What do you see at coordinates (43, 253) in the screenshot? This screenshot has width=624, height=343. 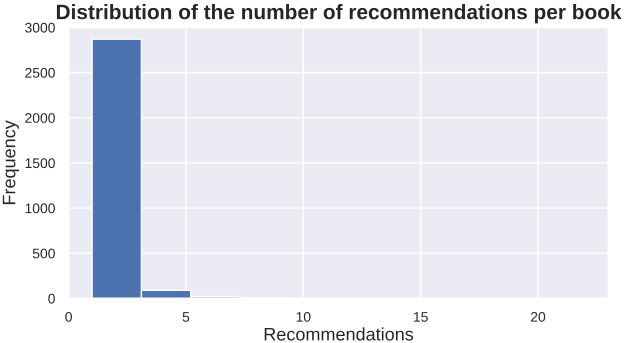 I see `y-tick-label: 500` at bounding box center [43, 253].